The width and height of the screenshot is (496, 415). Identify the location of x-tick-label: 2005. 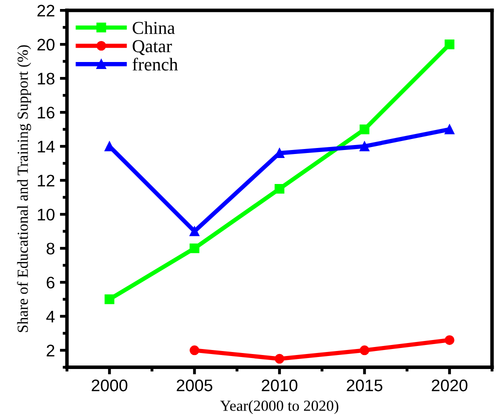
(194, 386).